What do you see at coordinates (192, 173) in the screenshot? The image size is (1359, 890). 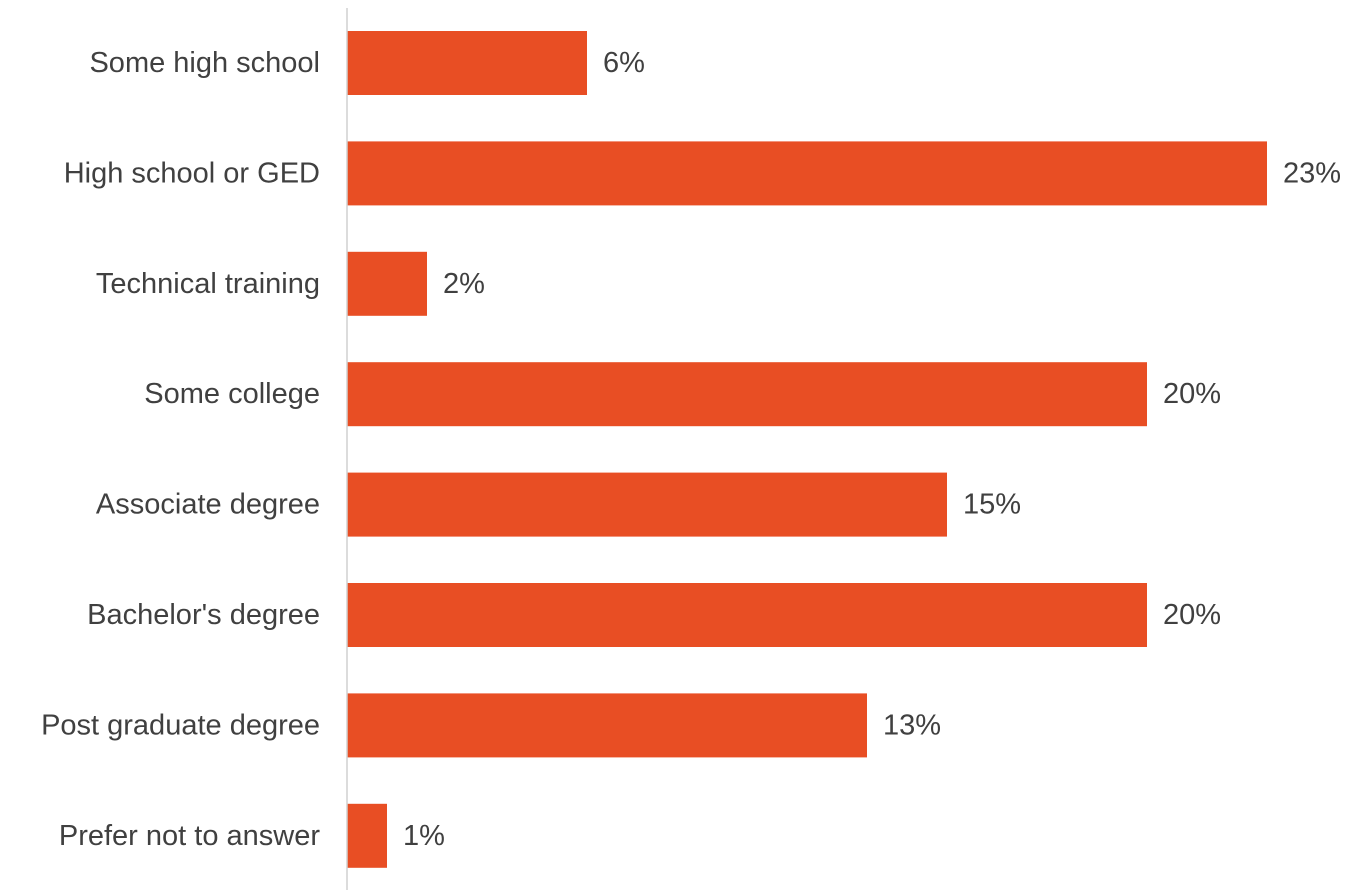 I see `category-label: High school or GED` at bounding box center [192, 173].